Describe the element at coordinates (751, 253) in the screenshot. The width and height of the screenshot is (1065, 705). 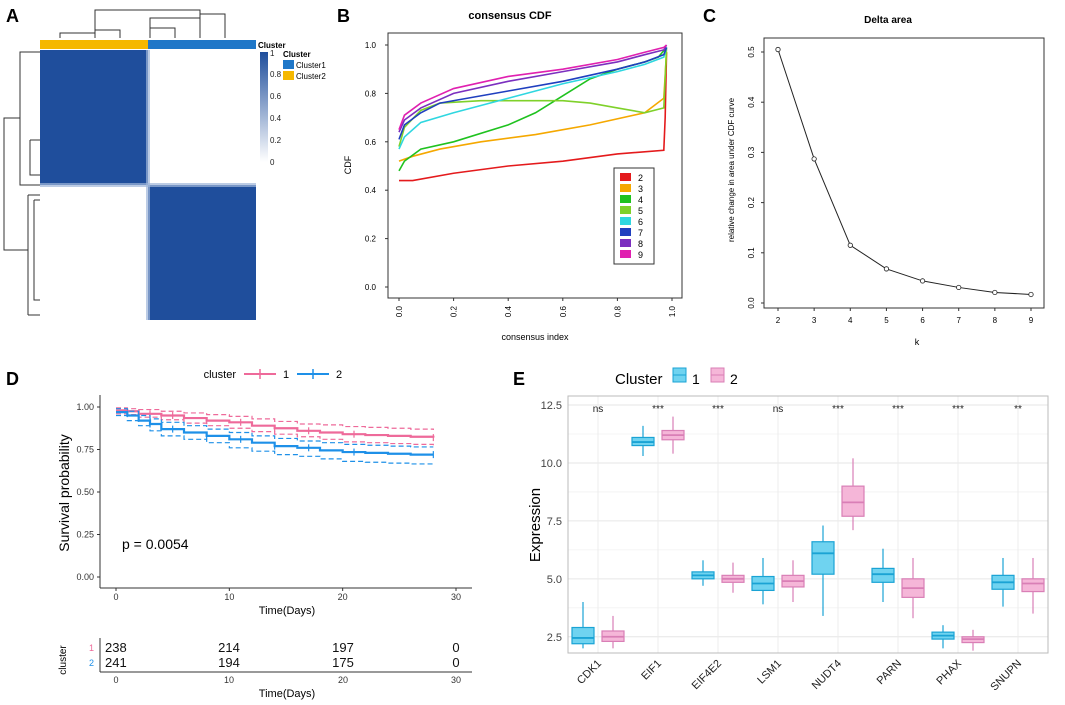
I see `delta-y-tick-label: 0.1` at that location.